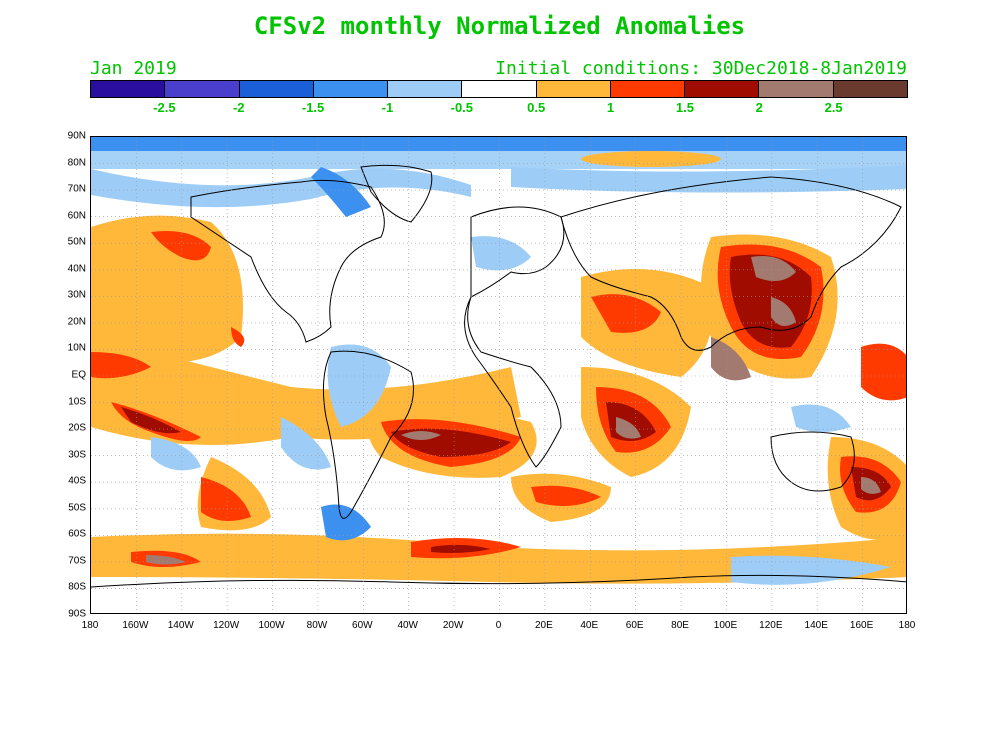  I want to click on latitude-label: 40S, so click(77, 481).